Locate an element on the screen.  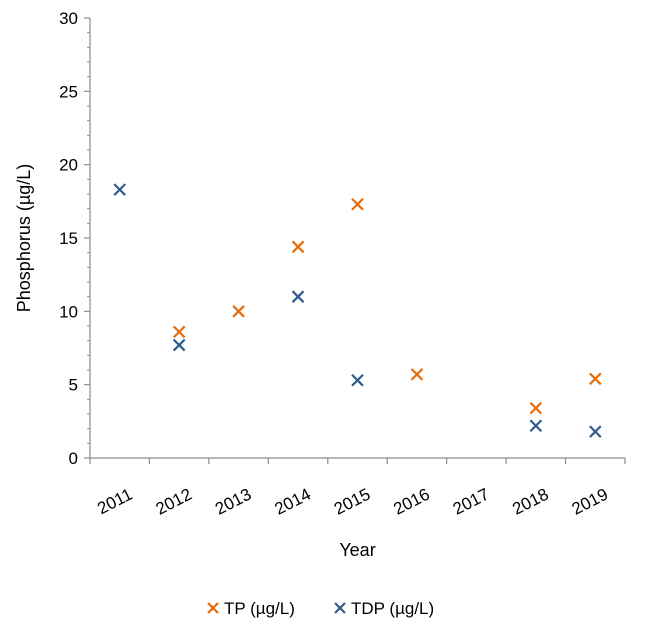
x-tick-label: 2014 is located at coordinates (293, 502).